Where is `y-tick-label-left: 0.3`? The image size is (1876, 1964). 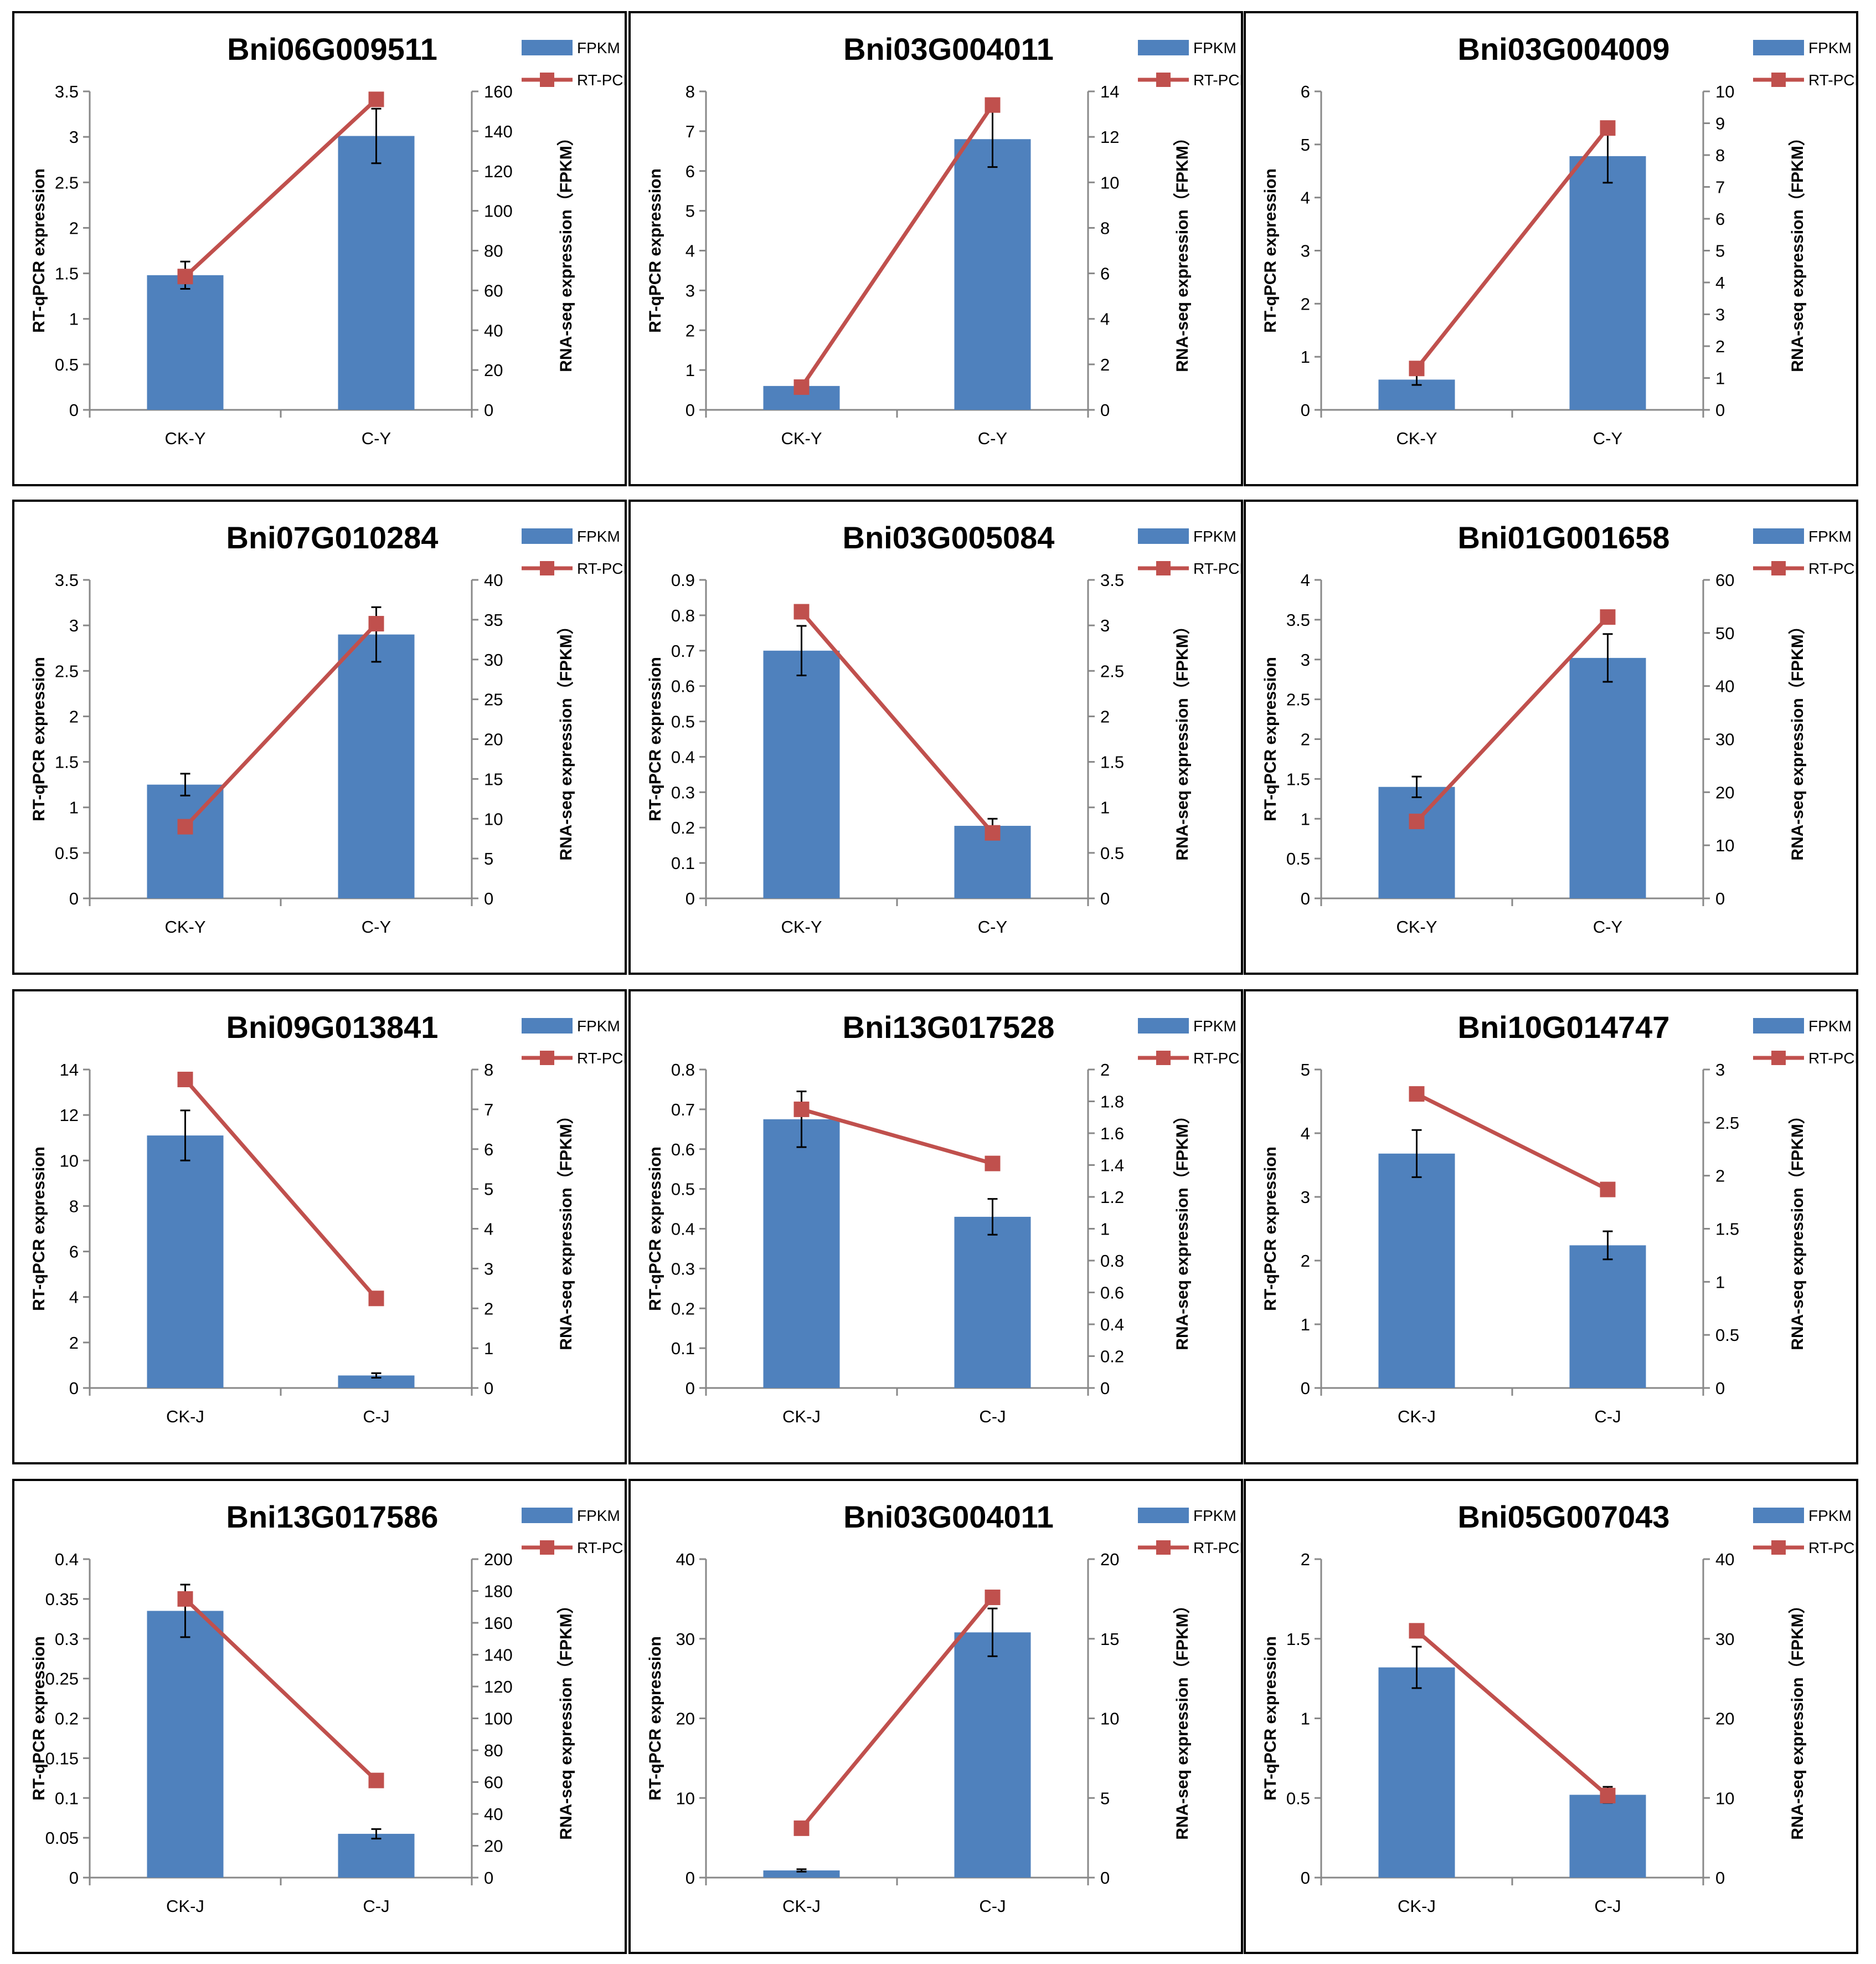 y-tick-label-left: 0.3 is located at coordinates (683, 1268).